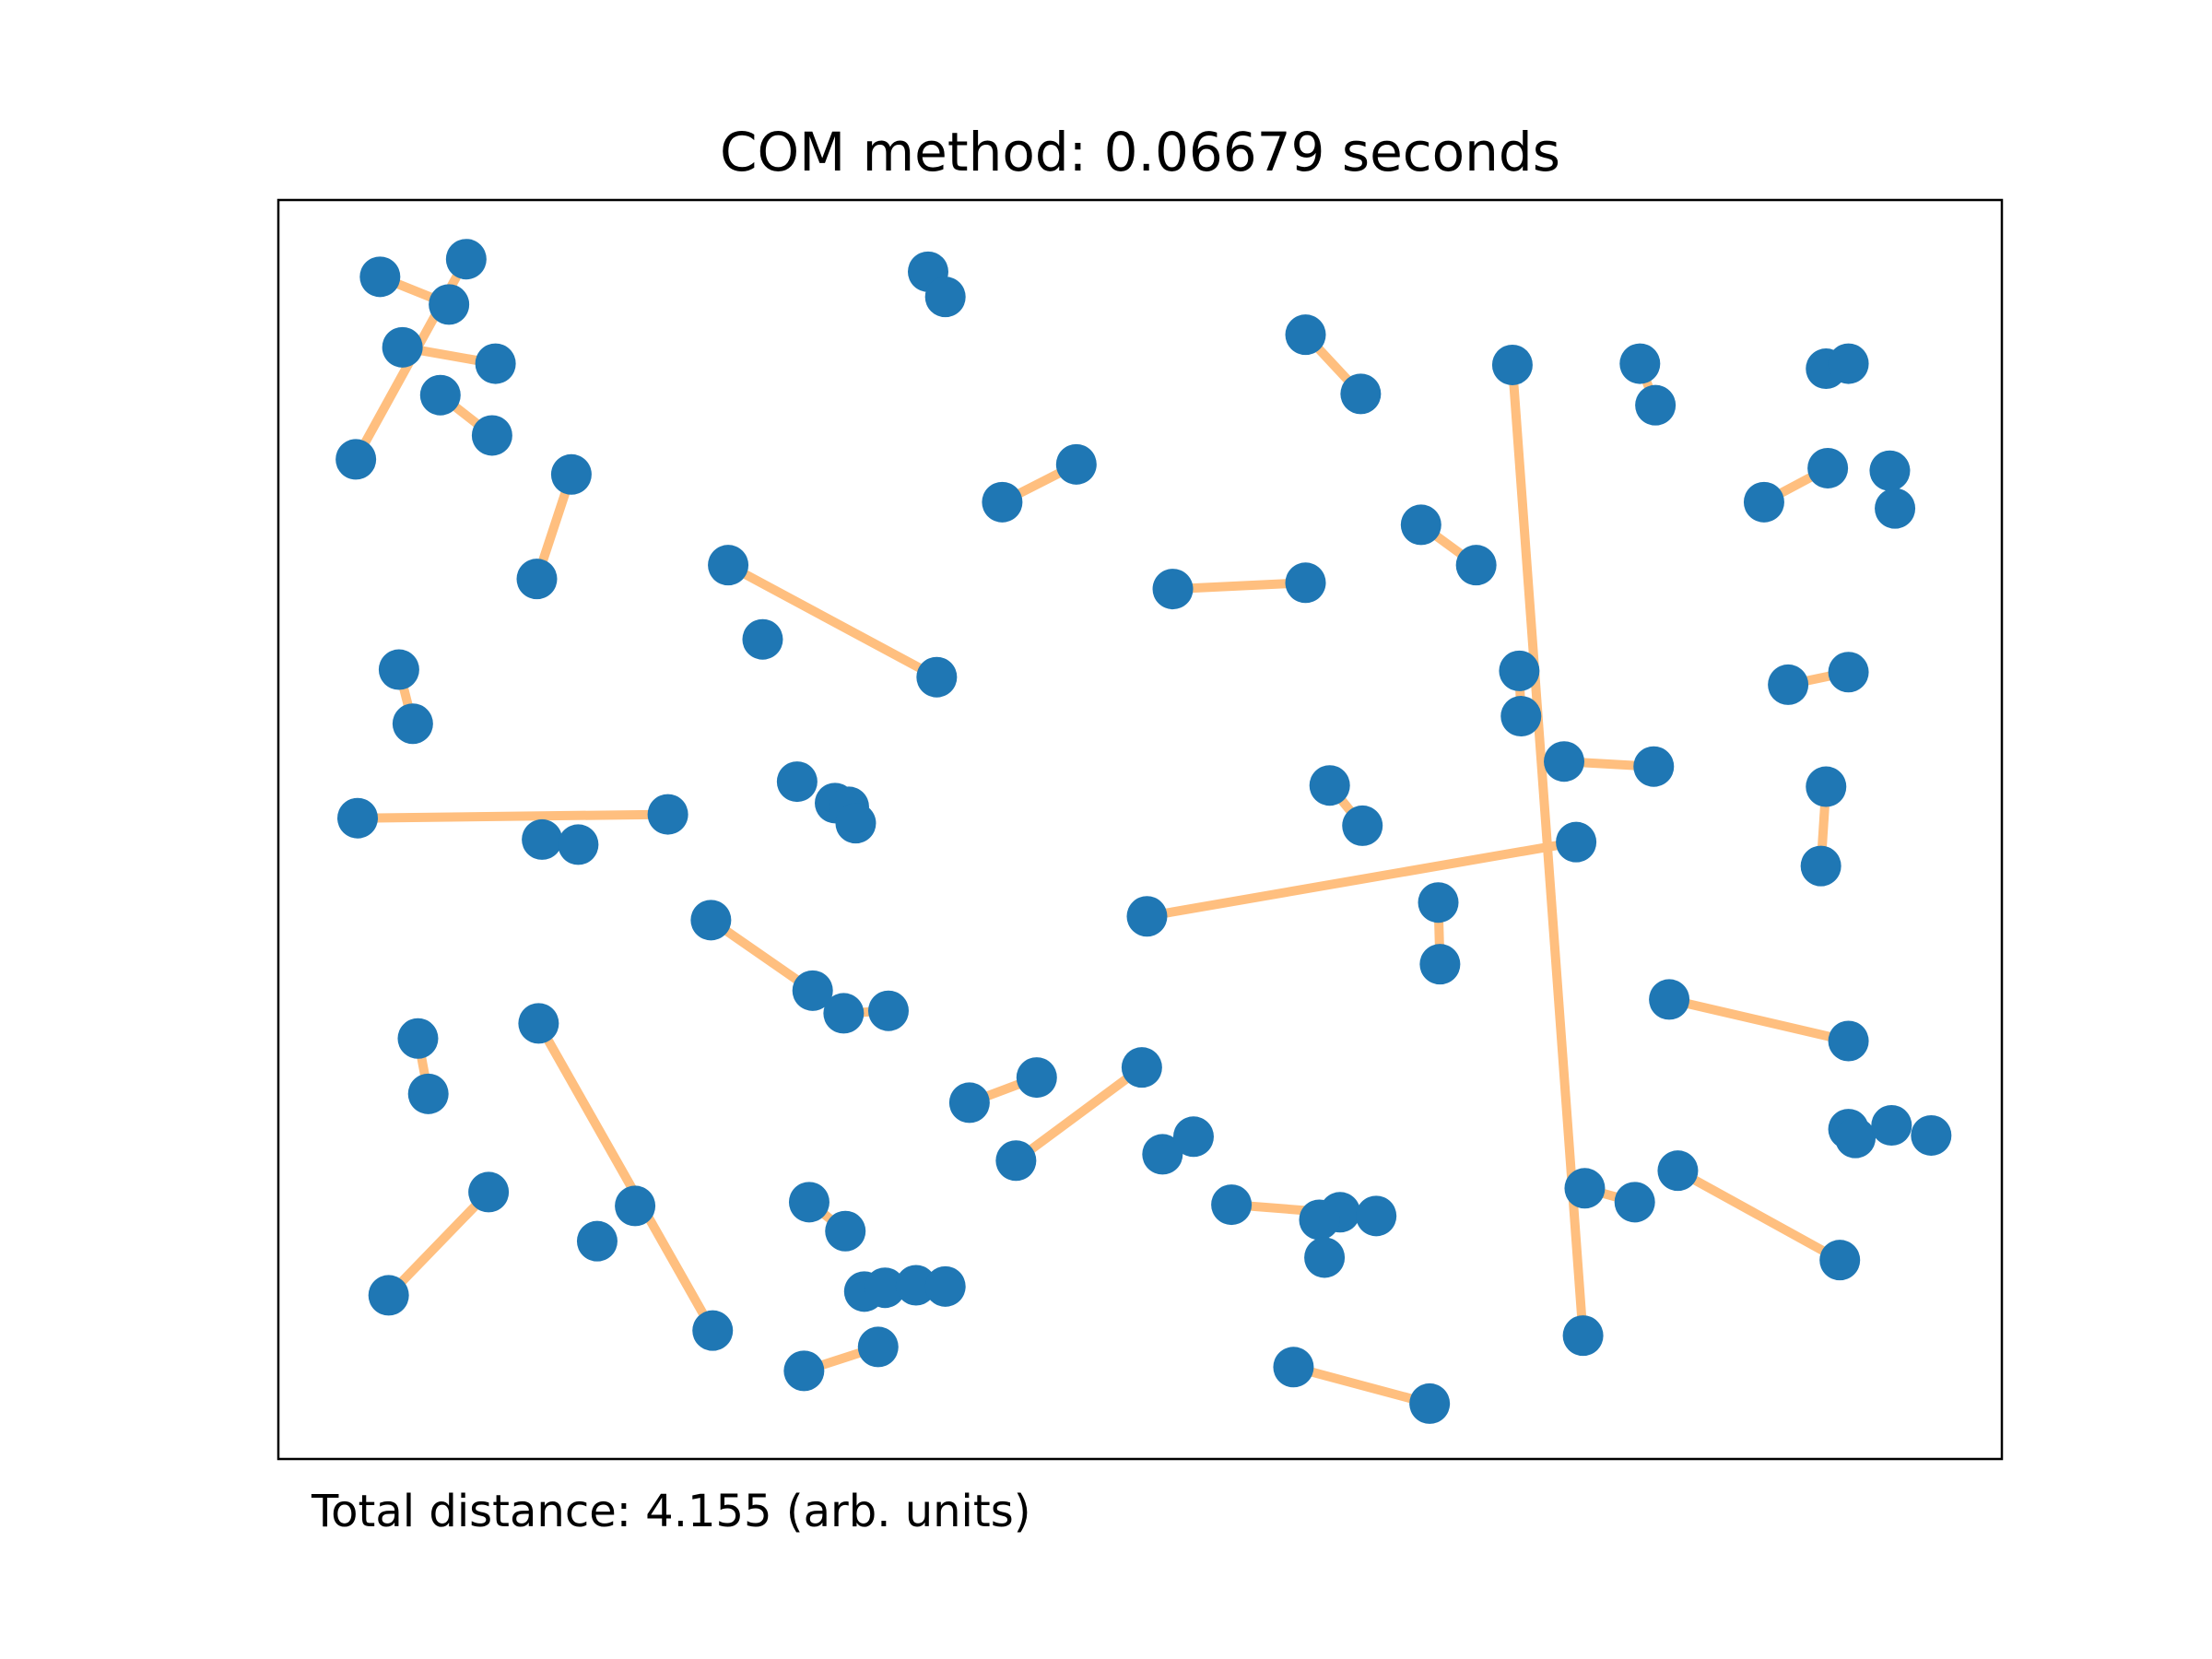 This screenshot has width=2212, height=1659. What do you see at coordinates (1140, 152) in the screenshot?
I see `chart-title: COM method: 0.06679 seconds` at bounding box center [1140, 152].